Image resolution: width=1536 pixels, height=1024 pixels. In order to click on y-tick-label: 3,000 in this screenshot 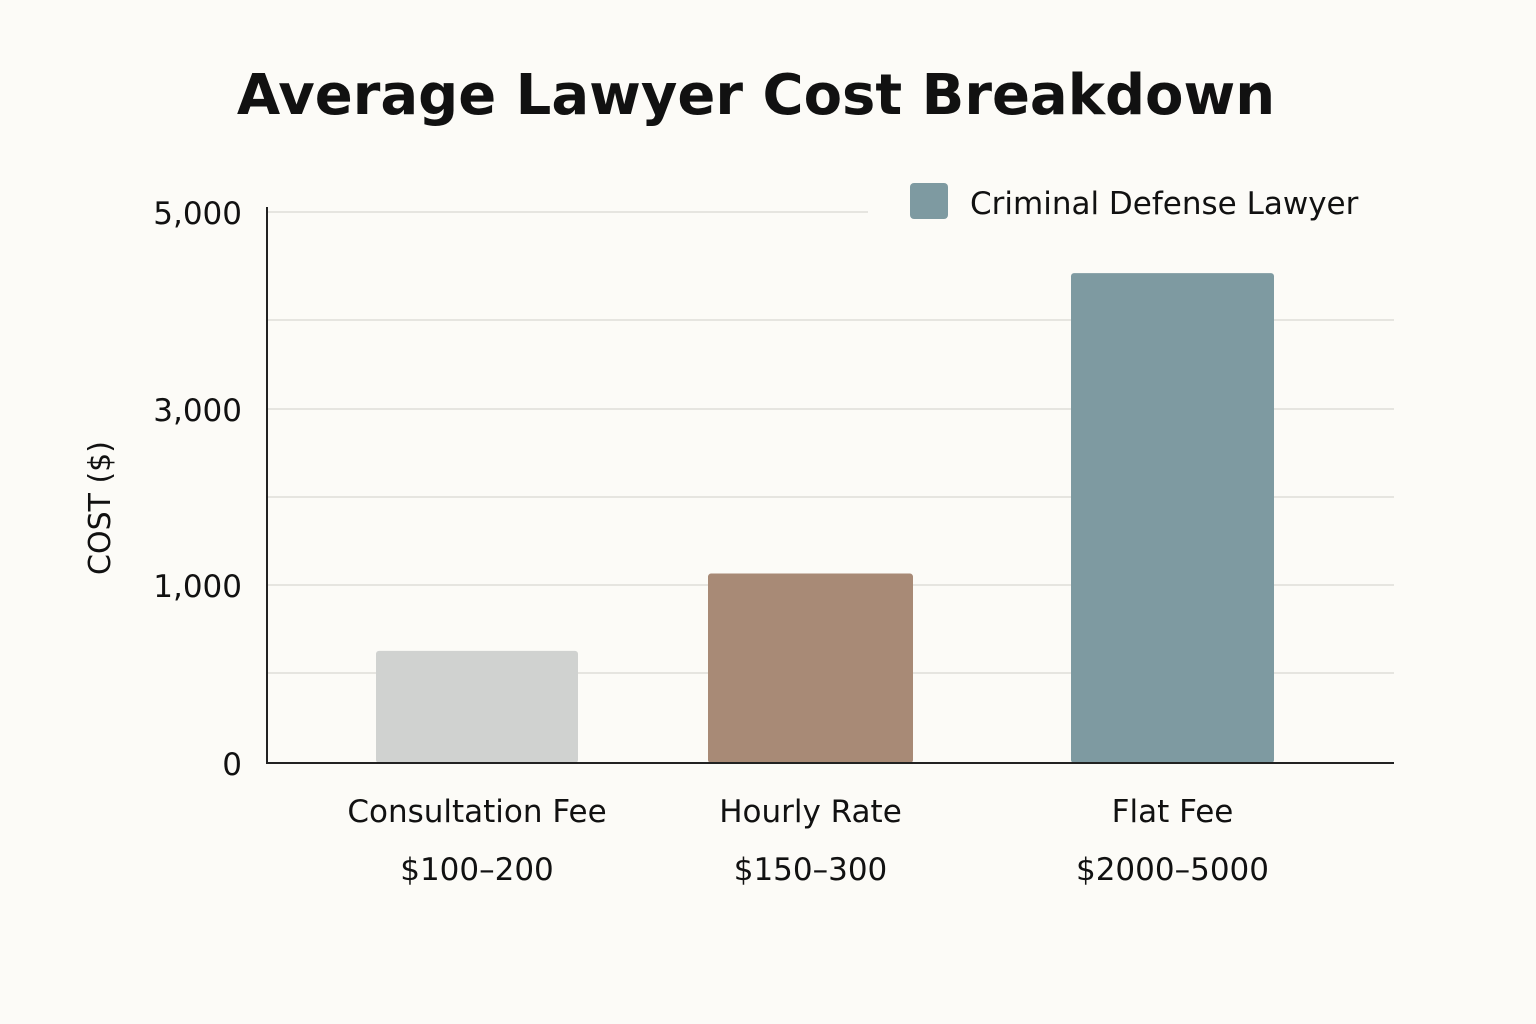, I will do `click(197, 411)`.